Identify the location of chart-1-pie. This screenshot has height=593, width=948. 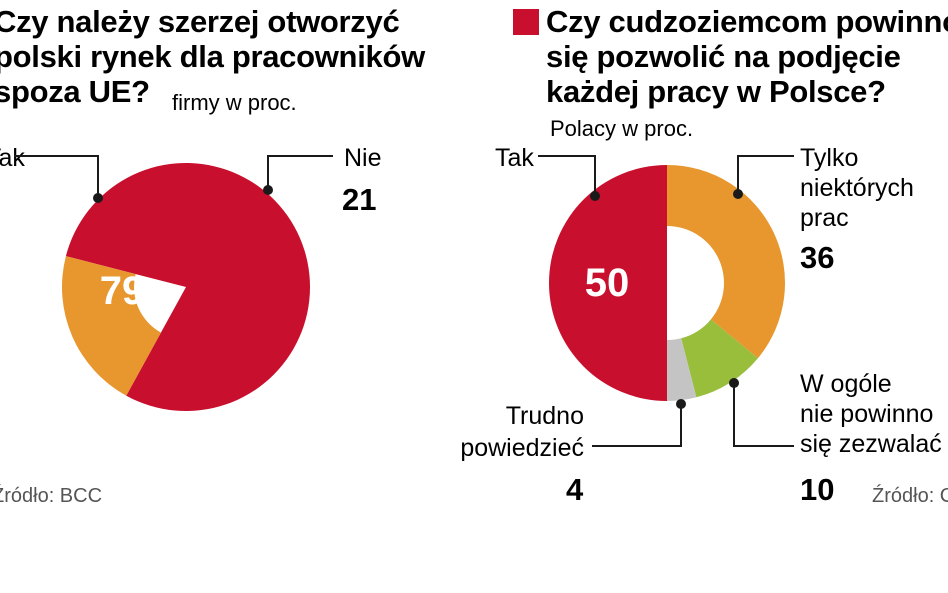
(186, 287).